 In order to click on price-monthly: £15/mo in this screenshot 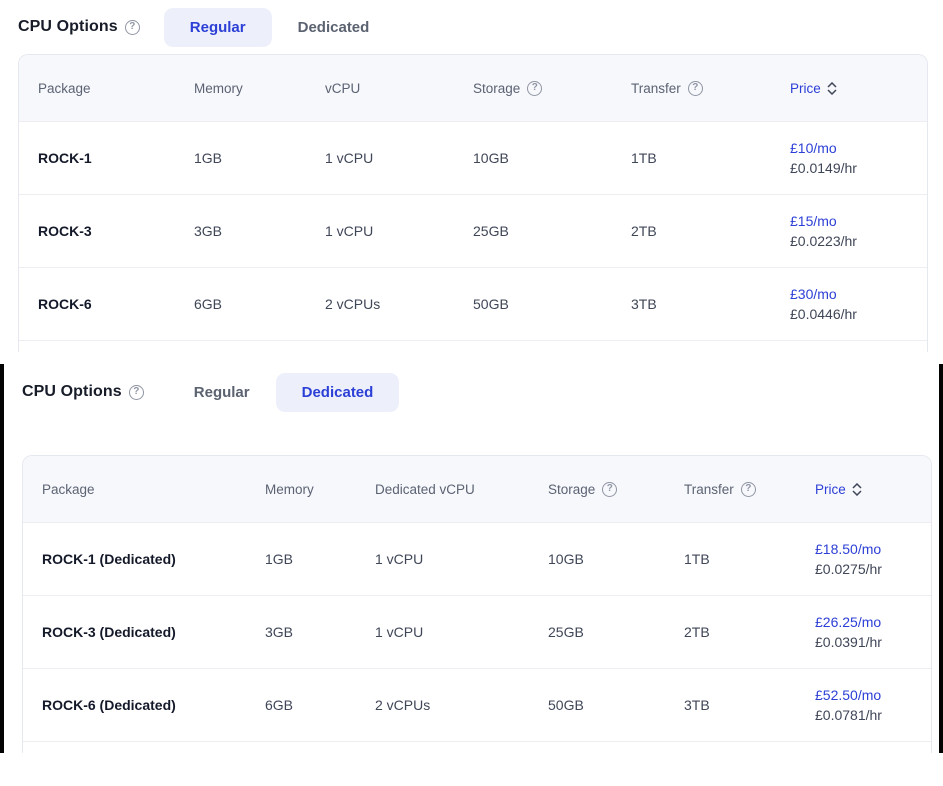, I will do `click(813, 220)`.